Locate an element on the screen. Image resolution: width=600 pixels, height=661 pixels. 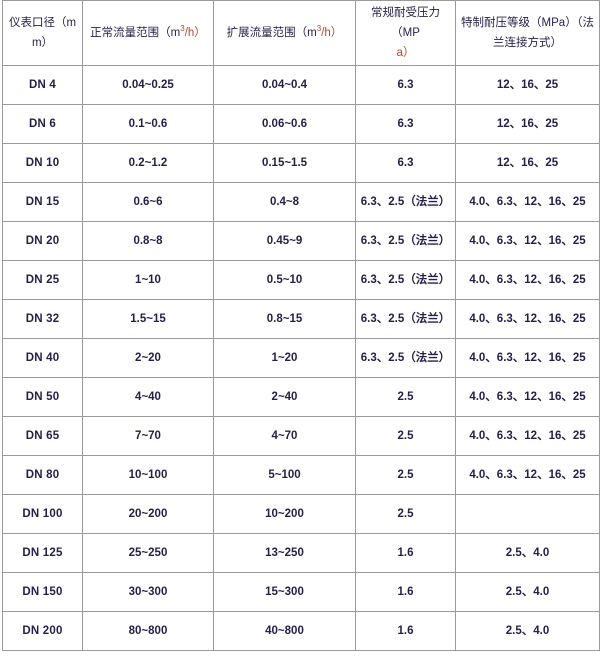
cell-normal-flow: 0.6~6 is located at coordinates (148, 202).